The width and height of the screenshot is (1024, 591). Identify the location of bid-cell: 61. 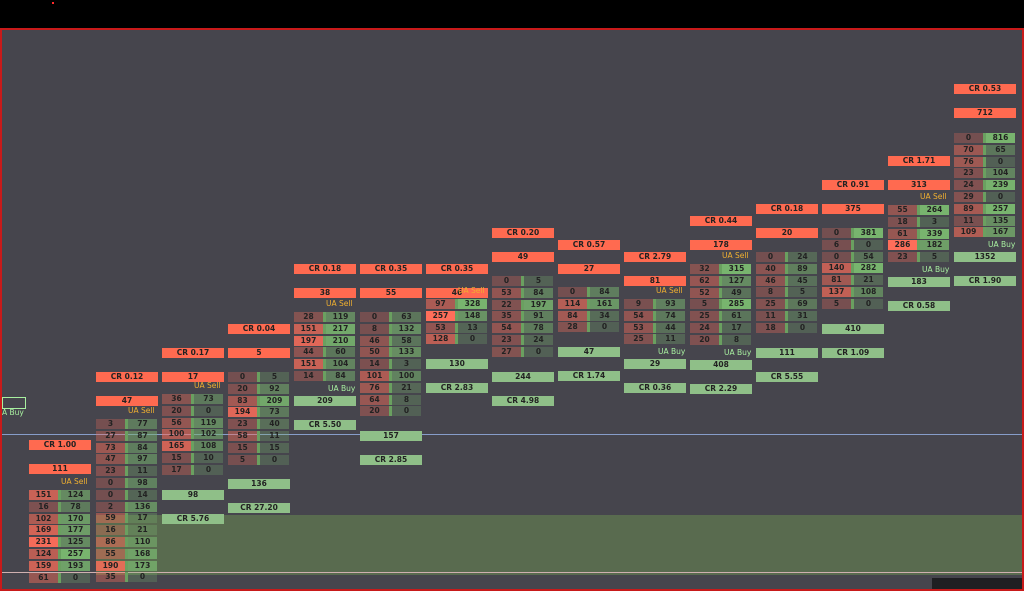
(902, 233).